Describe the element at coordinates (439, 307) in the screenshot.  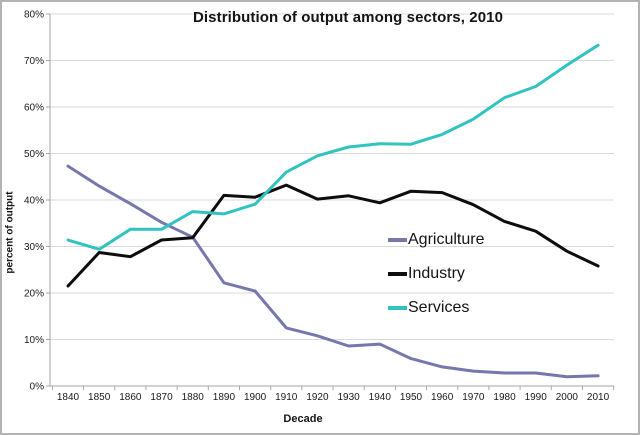
I see `legend-label: Services` at that location.